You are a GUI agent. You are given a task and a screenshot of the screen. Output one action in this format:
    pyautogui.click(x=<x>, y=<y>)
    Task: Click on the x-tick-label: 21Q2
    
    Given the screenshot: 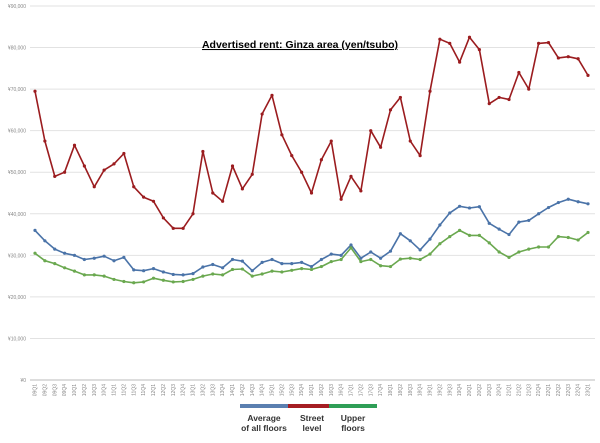 What is the action you would take?
    pyautogui.click(x=519, y=390)
    